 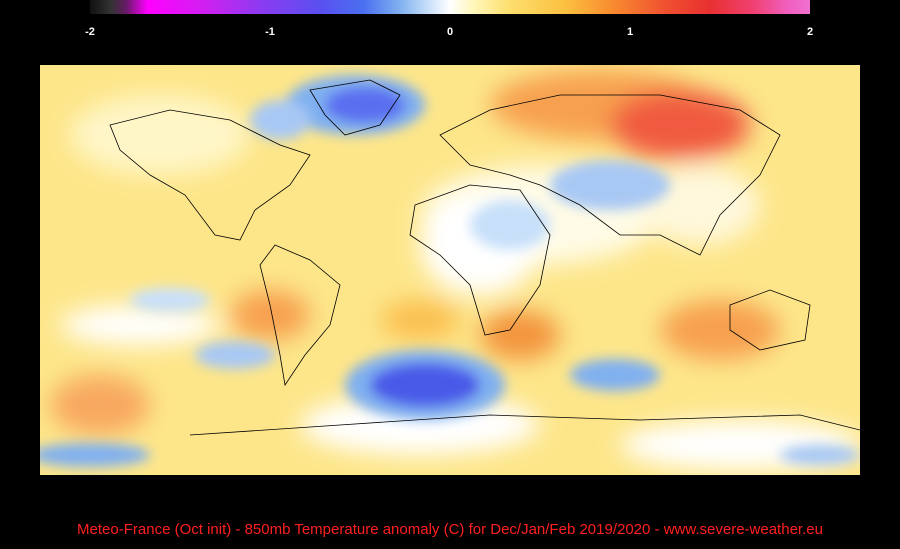 I want to click on colorbar-tick-label: 1, so click(x=630, y=32).